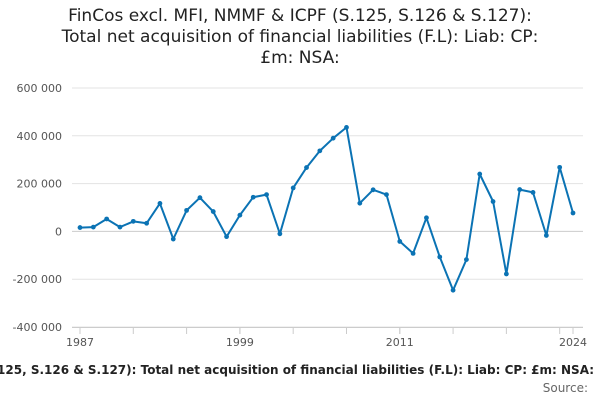  Describe the element at coordinates (40, 136) in the screenshot. I see `y-tick-label: 400 000` at that location.